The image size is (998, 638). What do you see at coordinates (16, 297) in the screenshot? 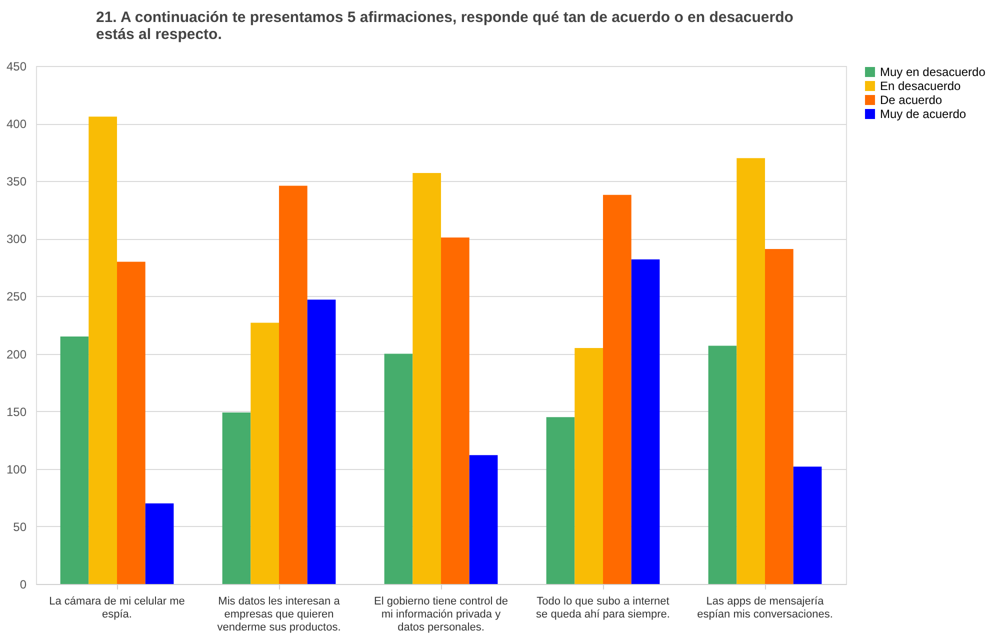
I see `y-tick-label: 250` at bounding box center [16, 297].